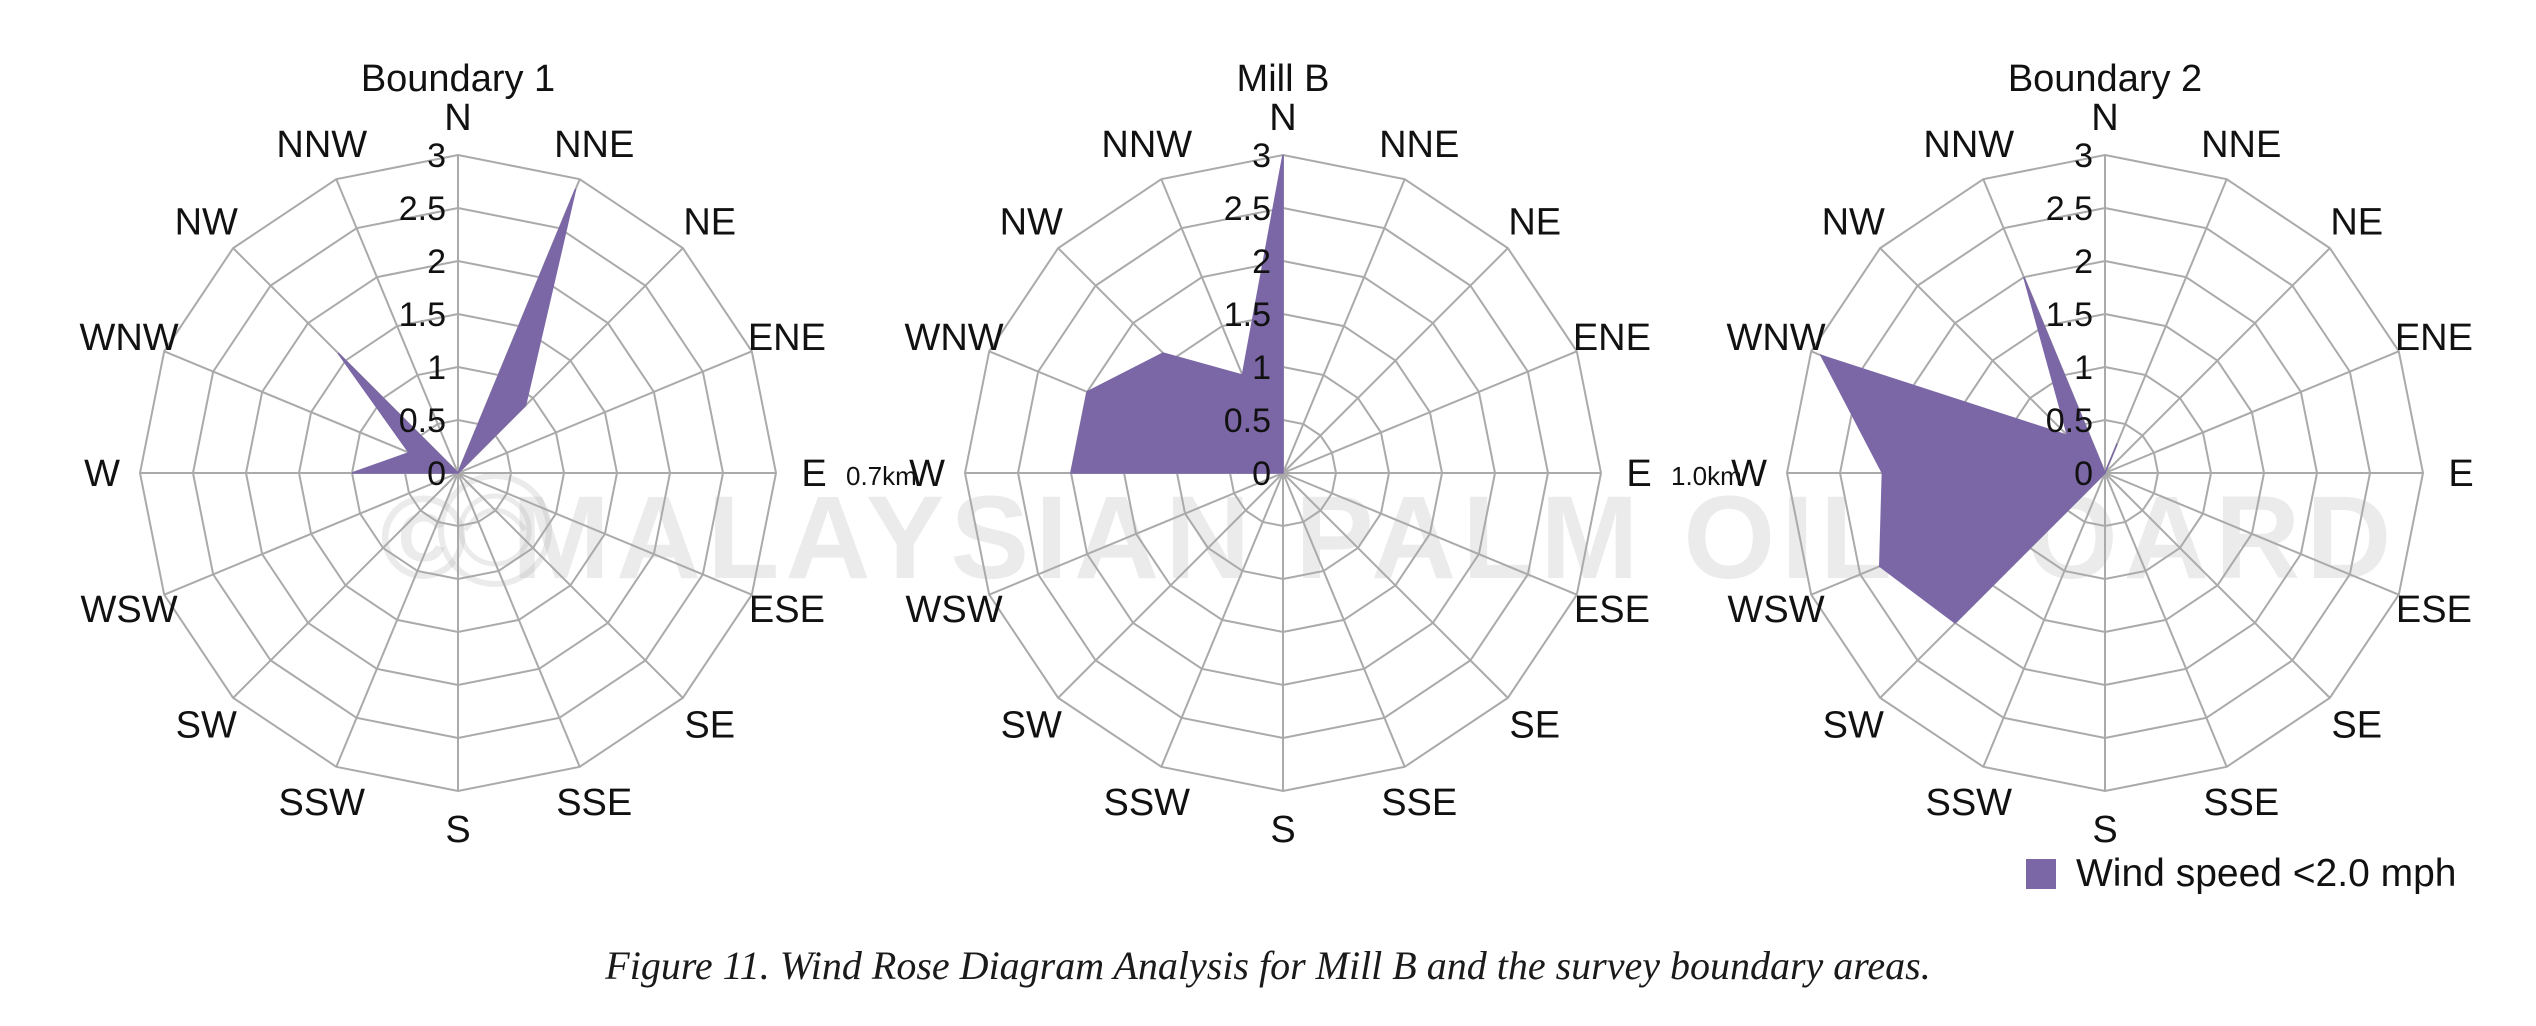 The image size is (2536, 1026). What do you see at coordinates (458, 79) in the screenshot?
I see `chart-title: Boundary 1` at bounding box center [458, 79].